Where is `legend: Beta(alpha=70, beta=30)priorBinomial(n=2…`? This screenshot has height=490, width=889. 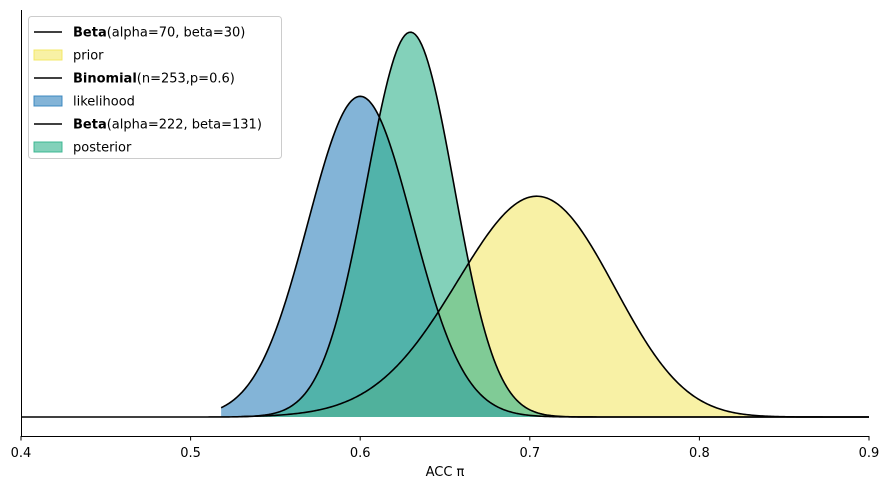 legend: Beta(alpha=70, beta=30)priorBinomial(n=2… is located at coordinates (155, 87).